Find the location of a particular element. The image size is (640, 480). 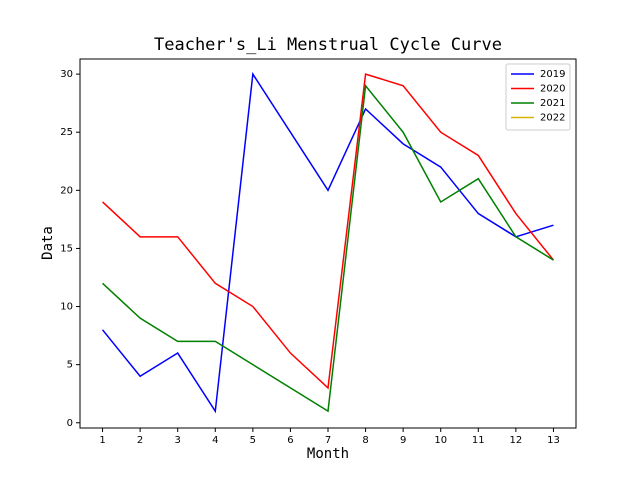

x-tick-label: 1 is located at coordinates (102, 440).